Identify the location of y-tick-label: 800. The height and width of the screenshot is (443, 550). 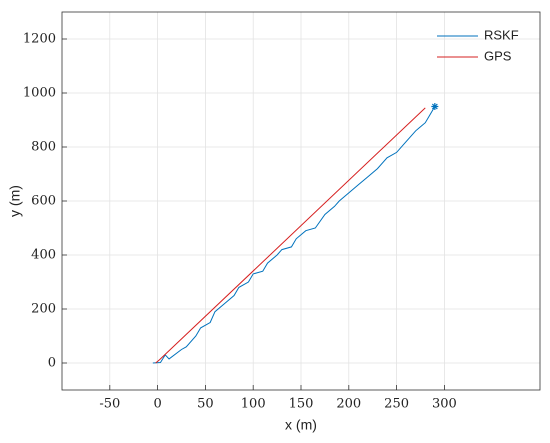
(43, 147).